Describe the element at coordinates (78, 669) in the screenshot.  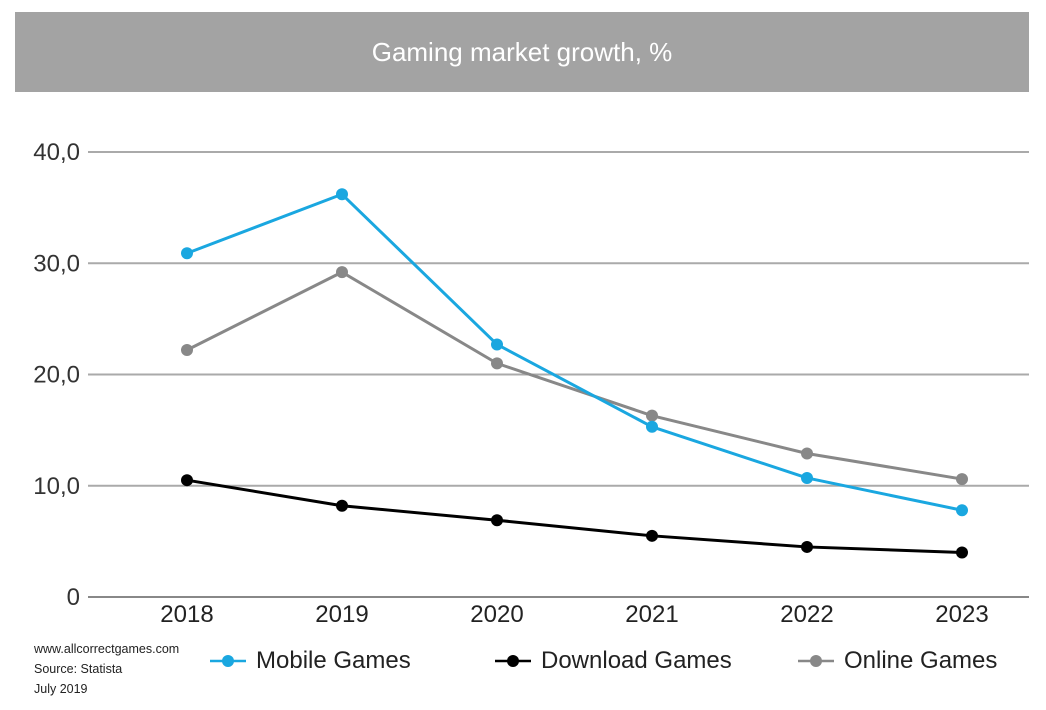
I see `source-attribution: Source: Statista` at that location.